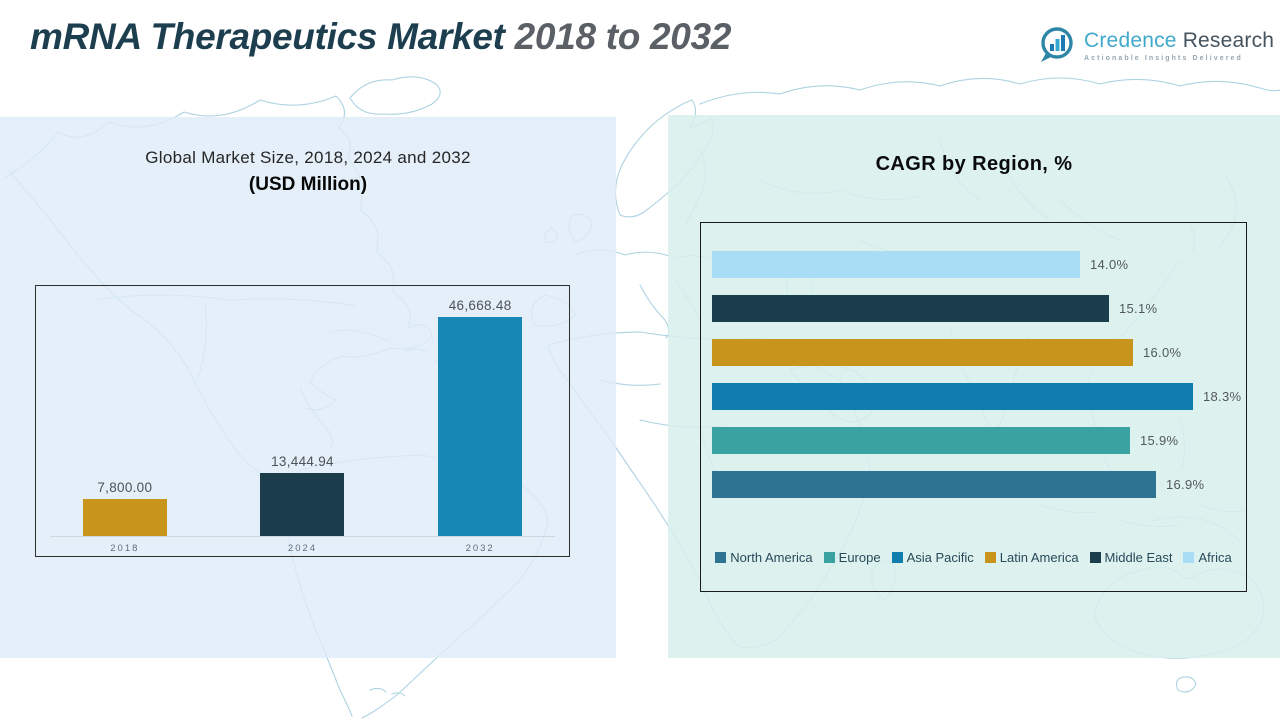  I want to click on bar-column-2018: 7,800.00, so click(124, 508).